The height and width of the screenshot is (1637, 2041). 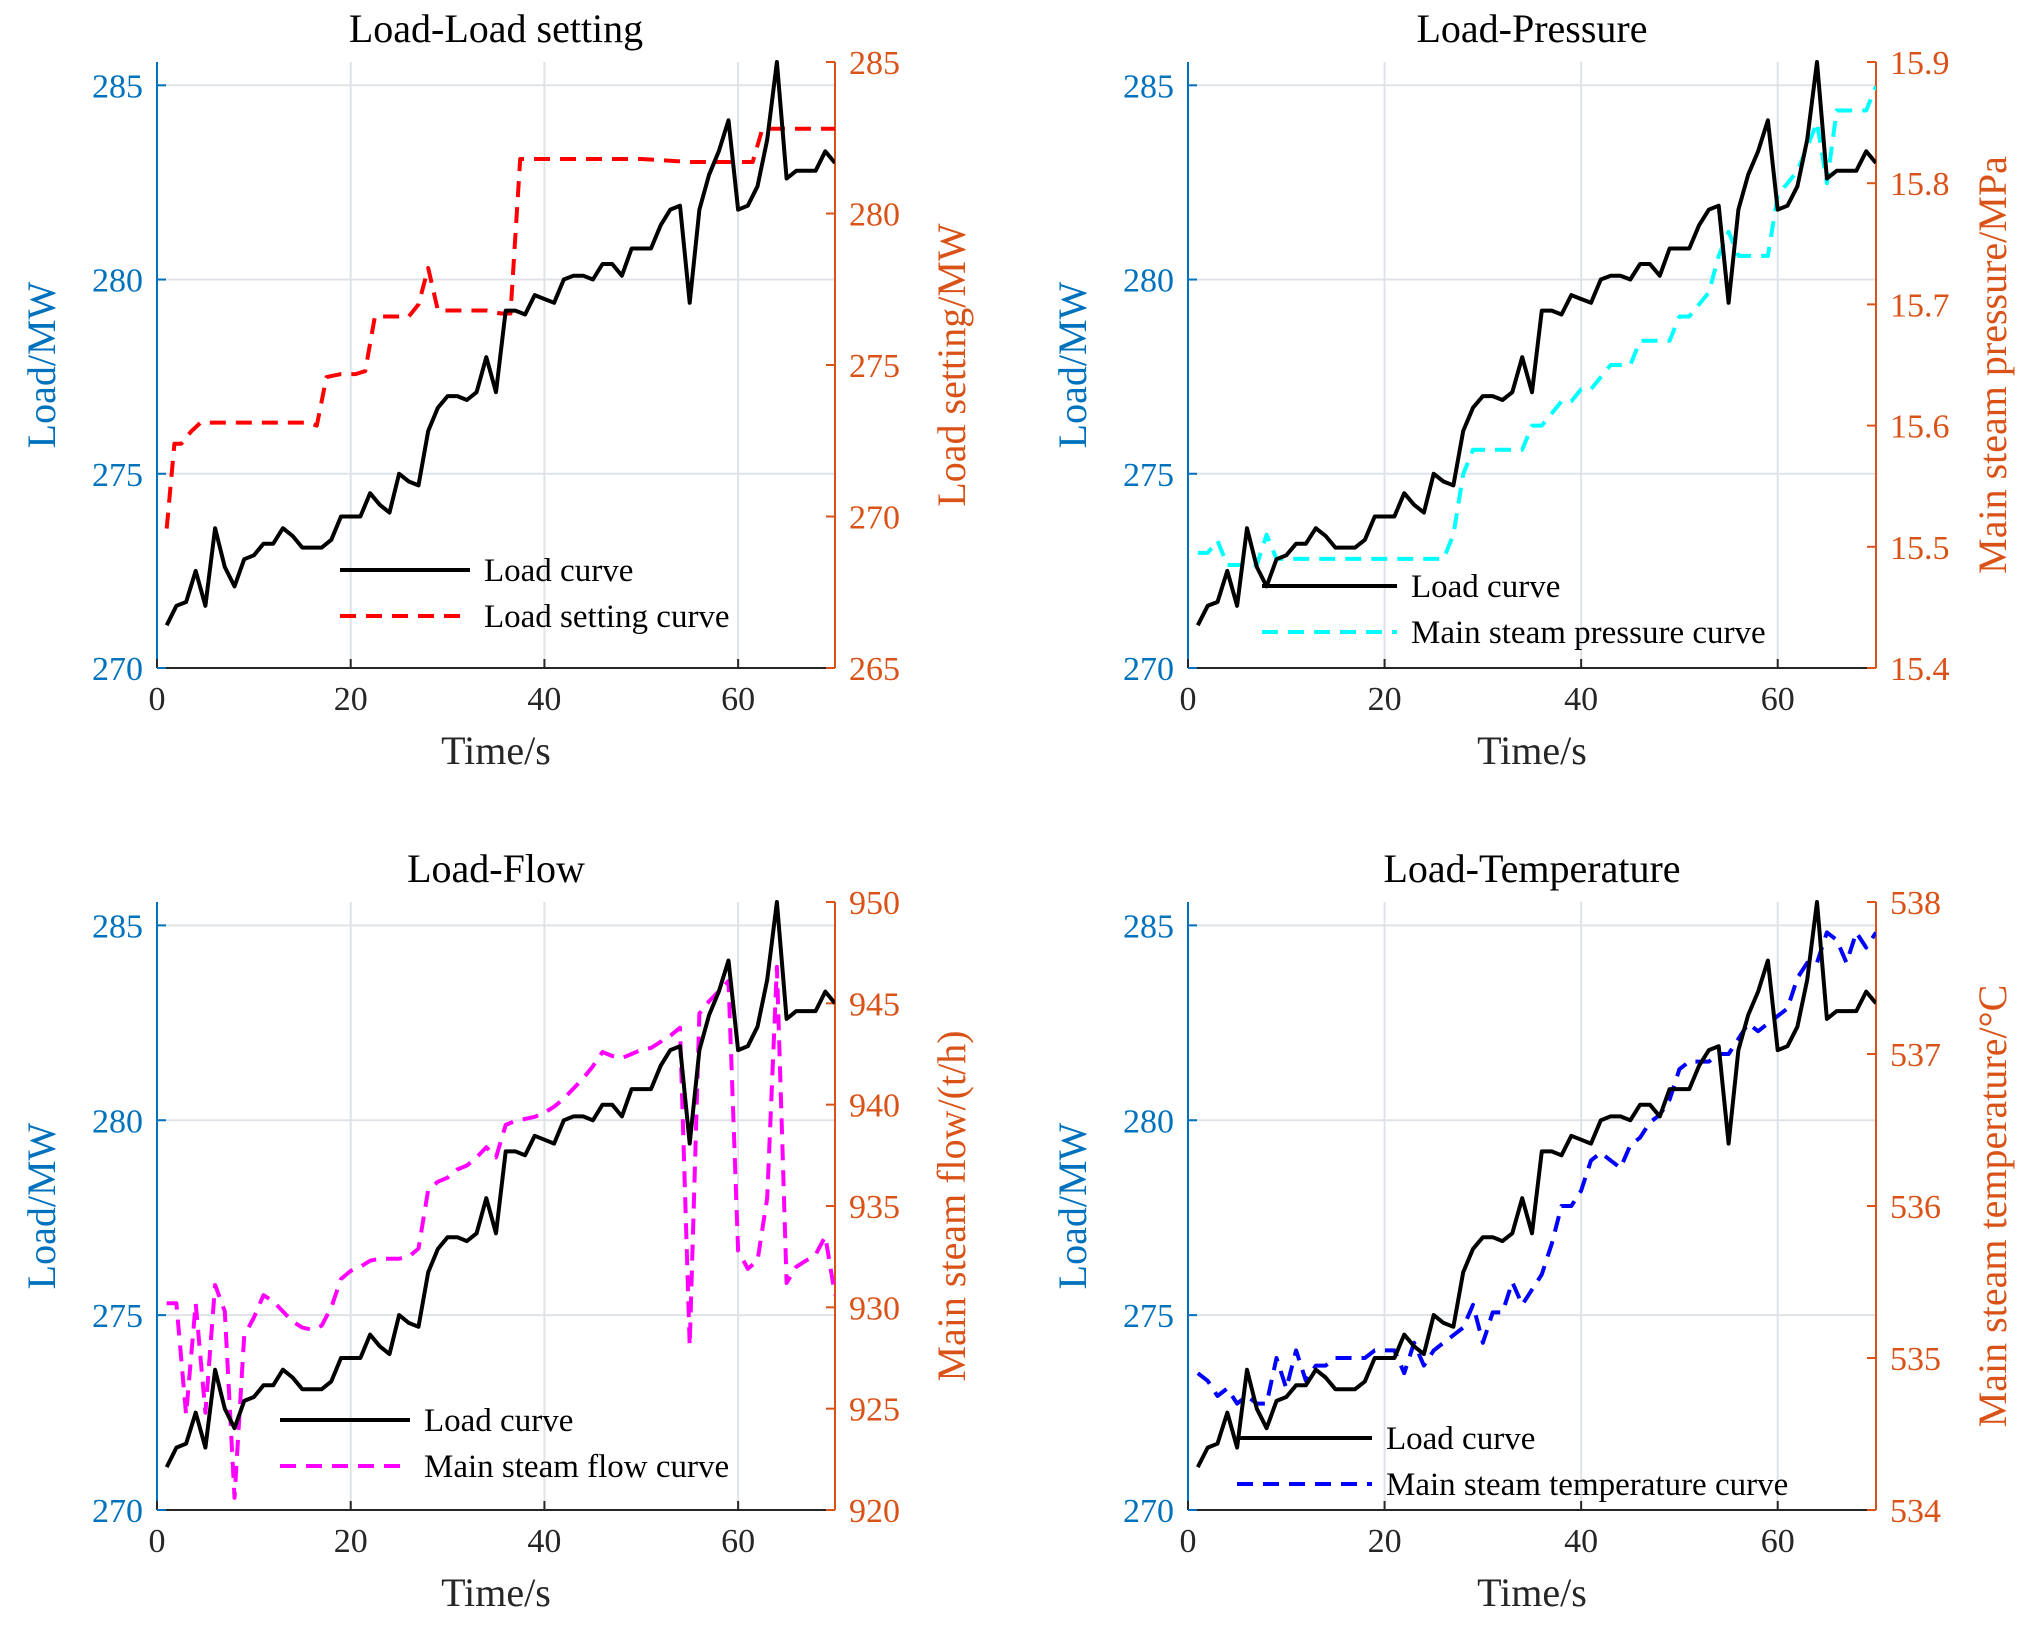 What do you see at coordinates (496, 868) in the screenshot?
I see `chart-title: Load-Flow` at bounding box center [496, 868].